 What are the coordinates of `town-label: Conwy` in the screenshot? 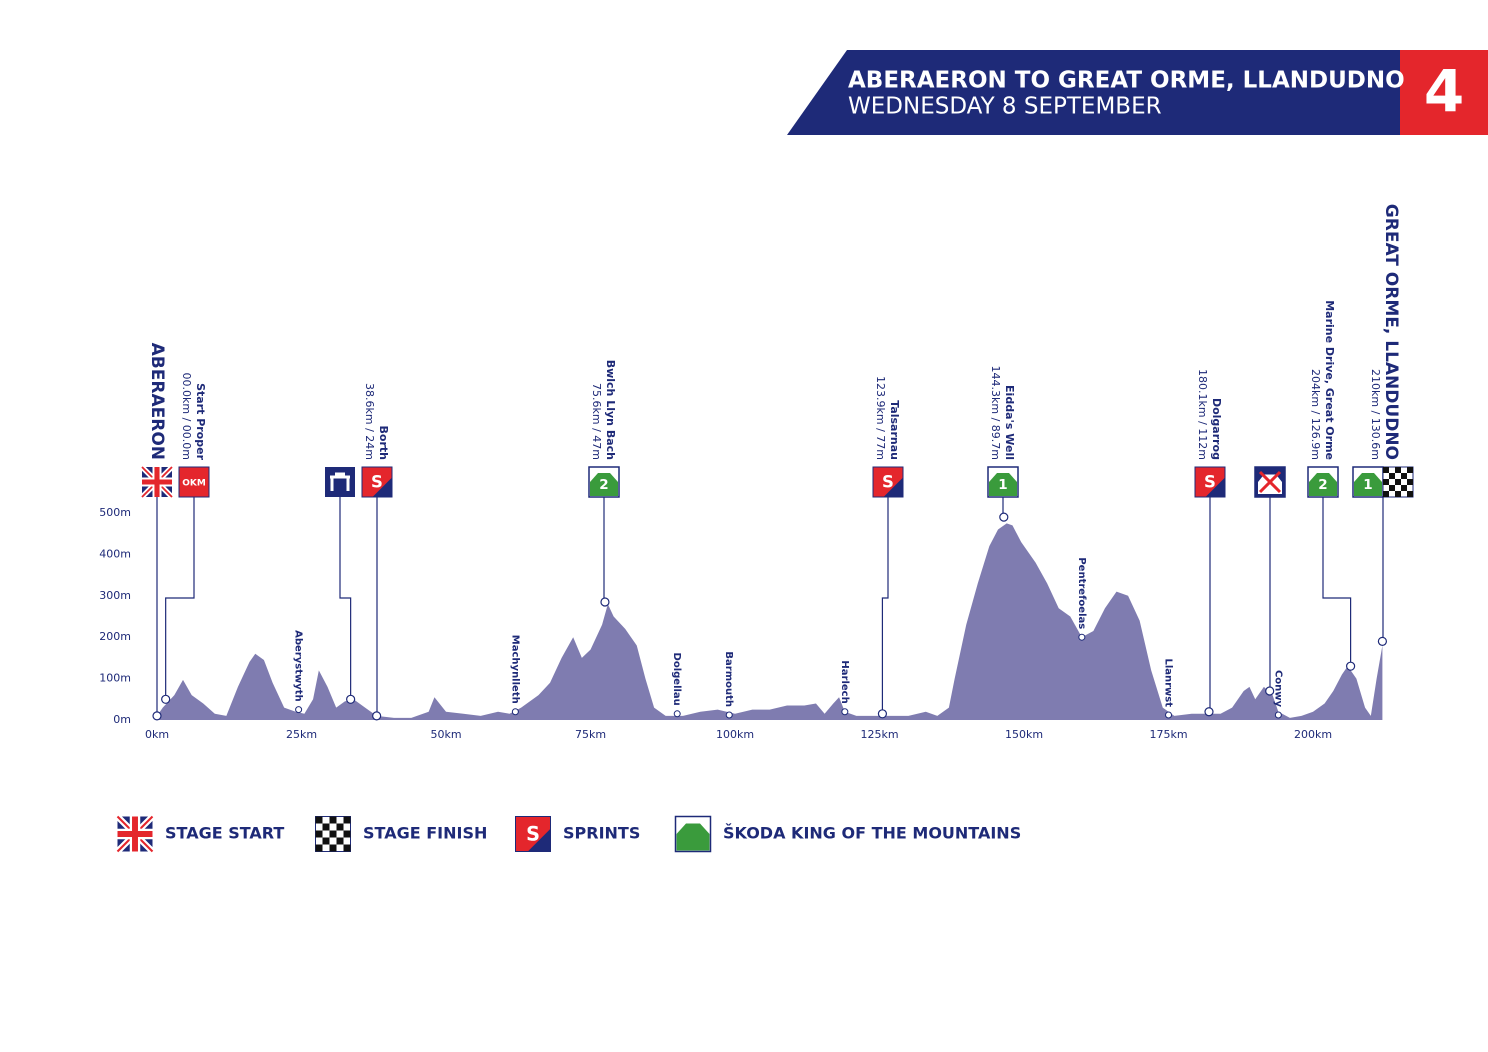 It's located at (1277, 689).